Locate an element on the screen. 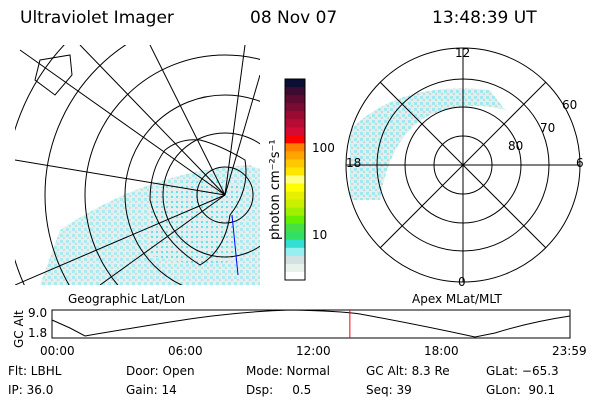  altitude-curve is located at coordinates (311, 323).